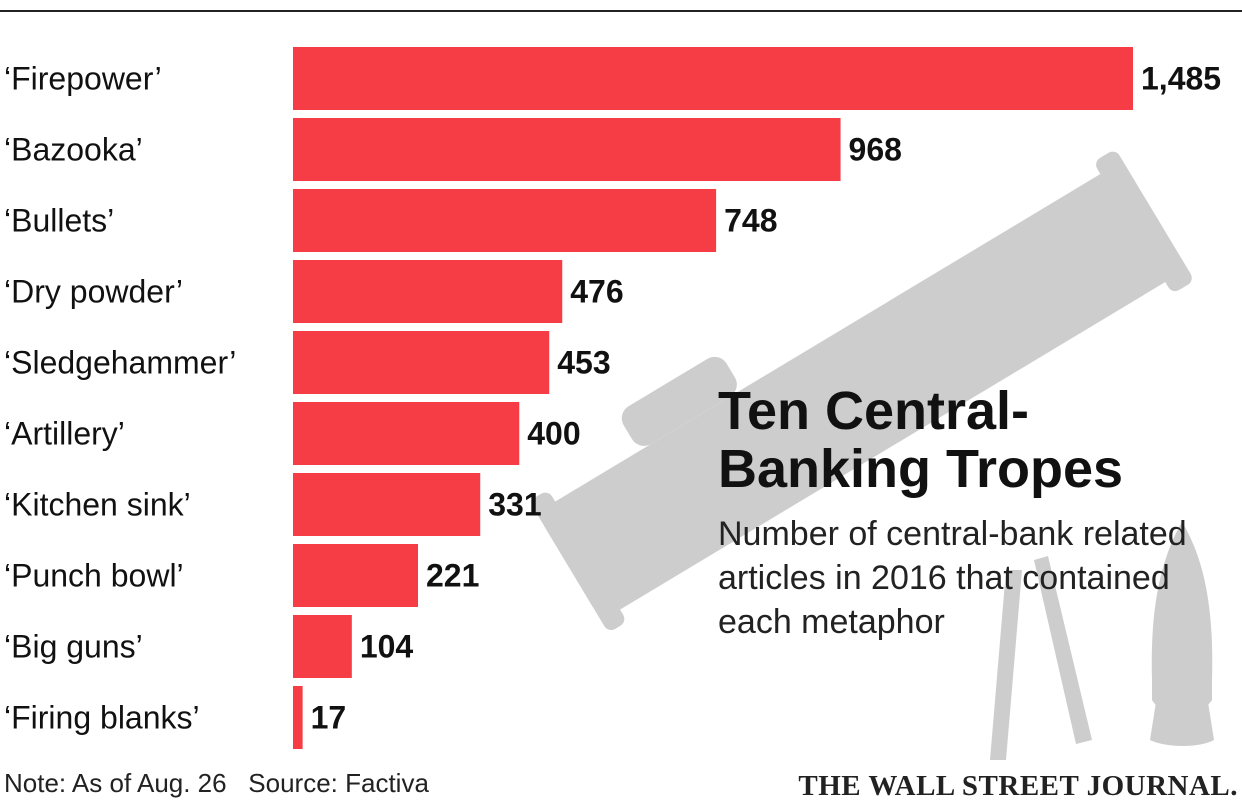 The image size is (1242, 806). I want to click on top-rule, so click(621, 11).